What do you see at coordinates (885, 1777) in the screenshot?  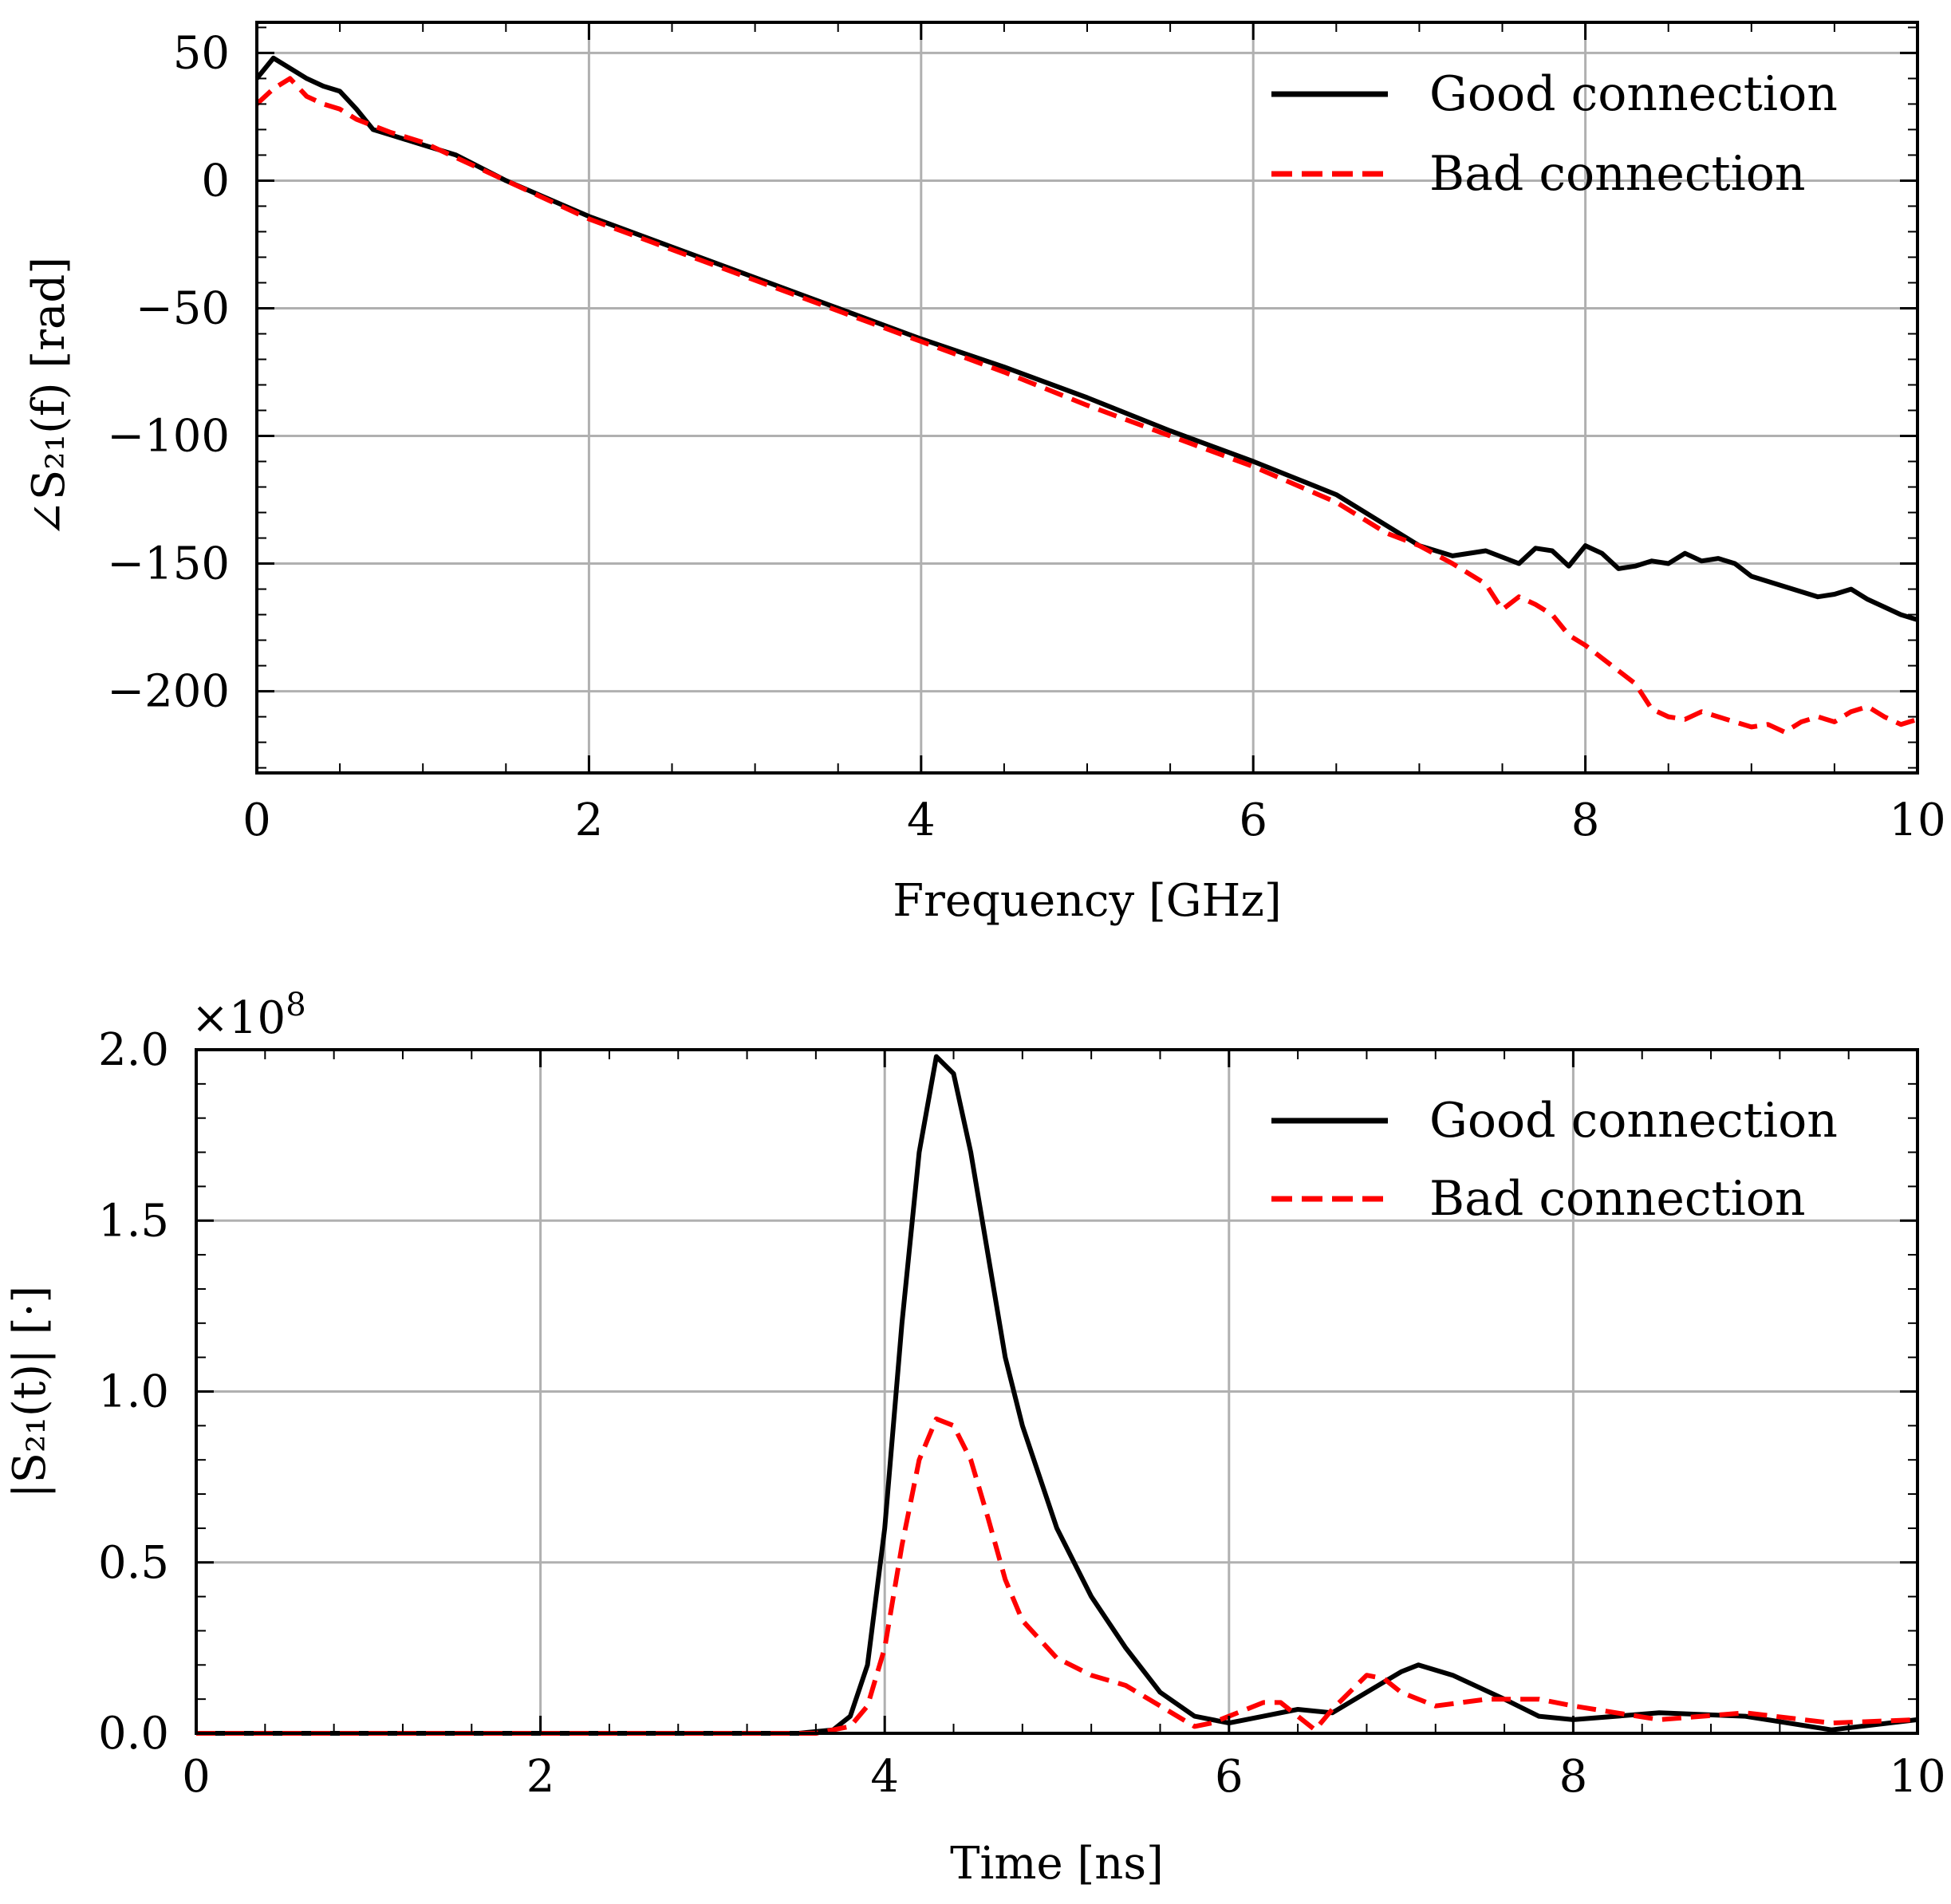 I see `magnitude-x-tick-label: 4` at bounding box center [885, 1777].